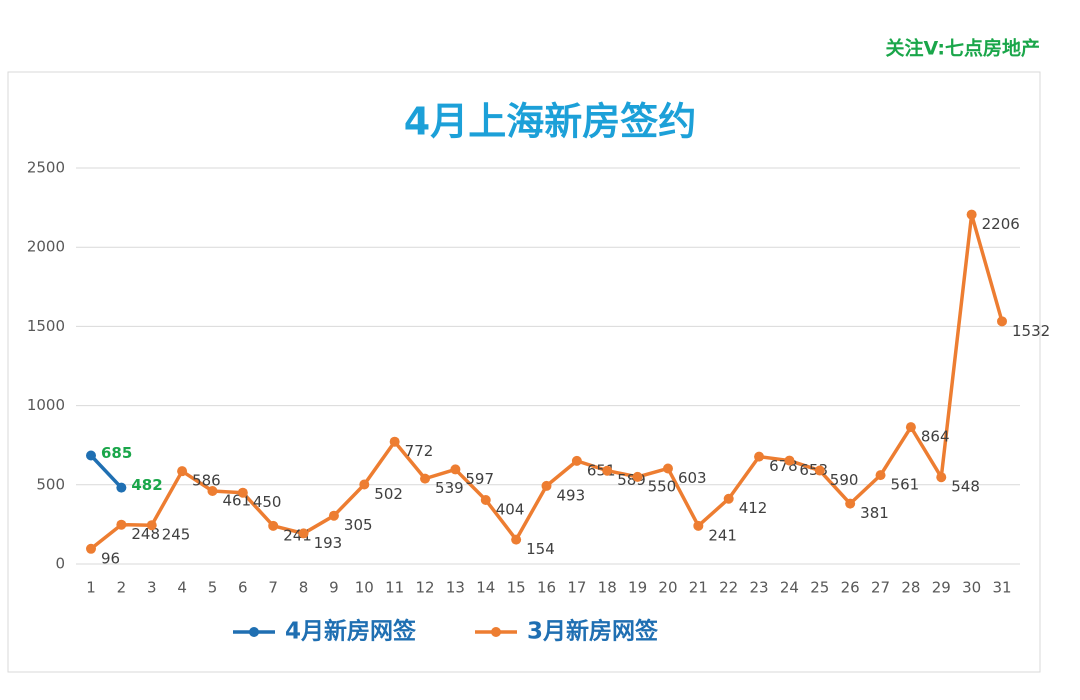 This screenshot has width=1080, height=700. I want to click on data-label: 245, so click(176, 535).